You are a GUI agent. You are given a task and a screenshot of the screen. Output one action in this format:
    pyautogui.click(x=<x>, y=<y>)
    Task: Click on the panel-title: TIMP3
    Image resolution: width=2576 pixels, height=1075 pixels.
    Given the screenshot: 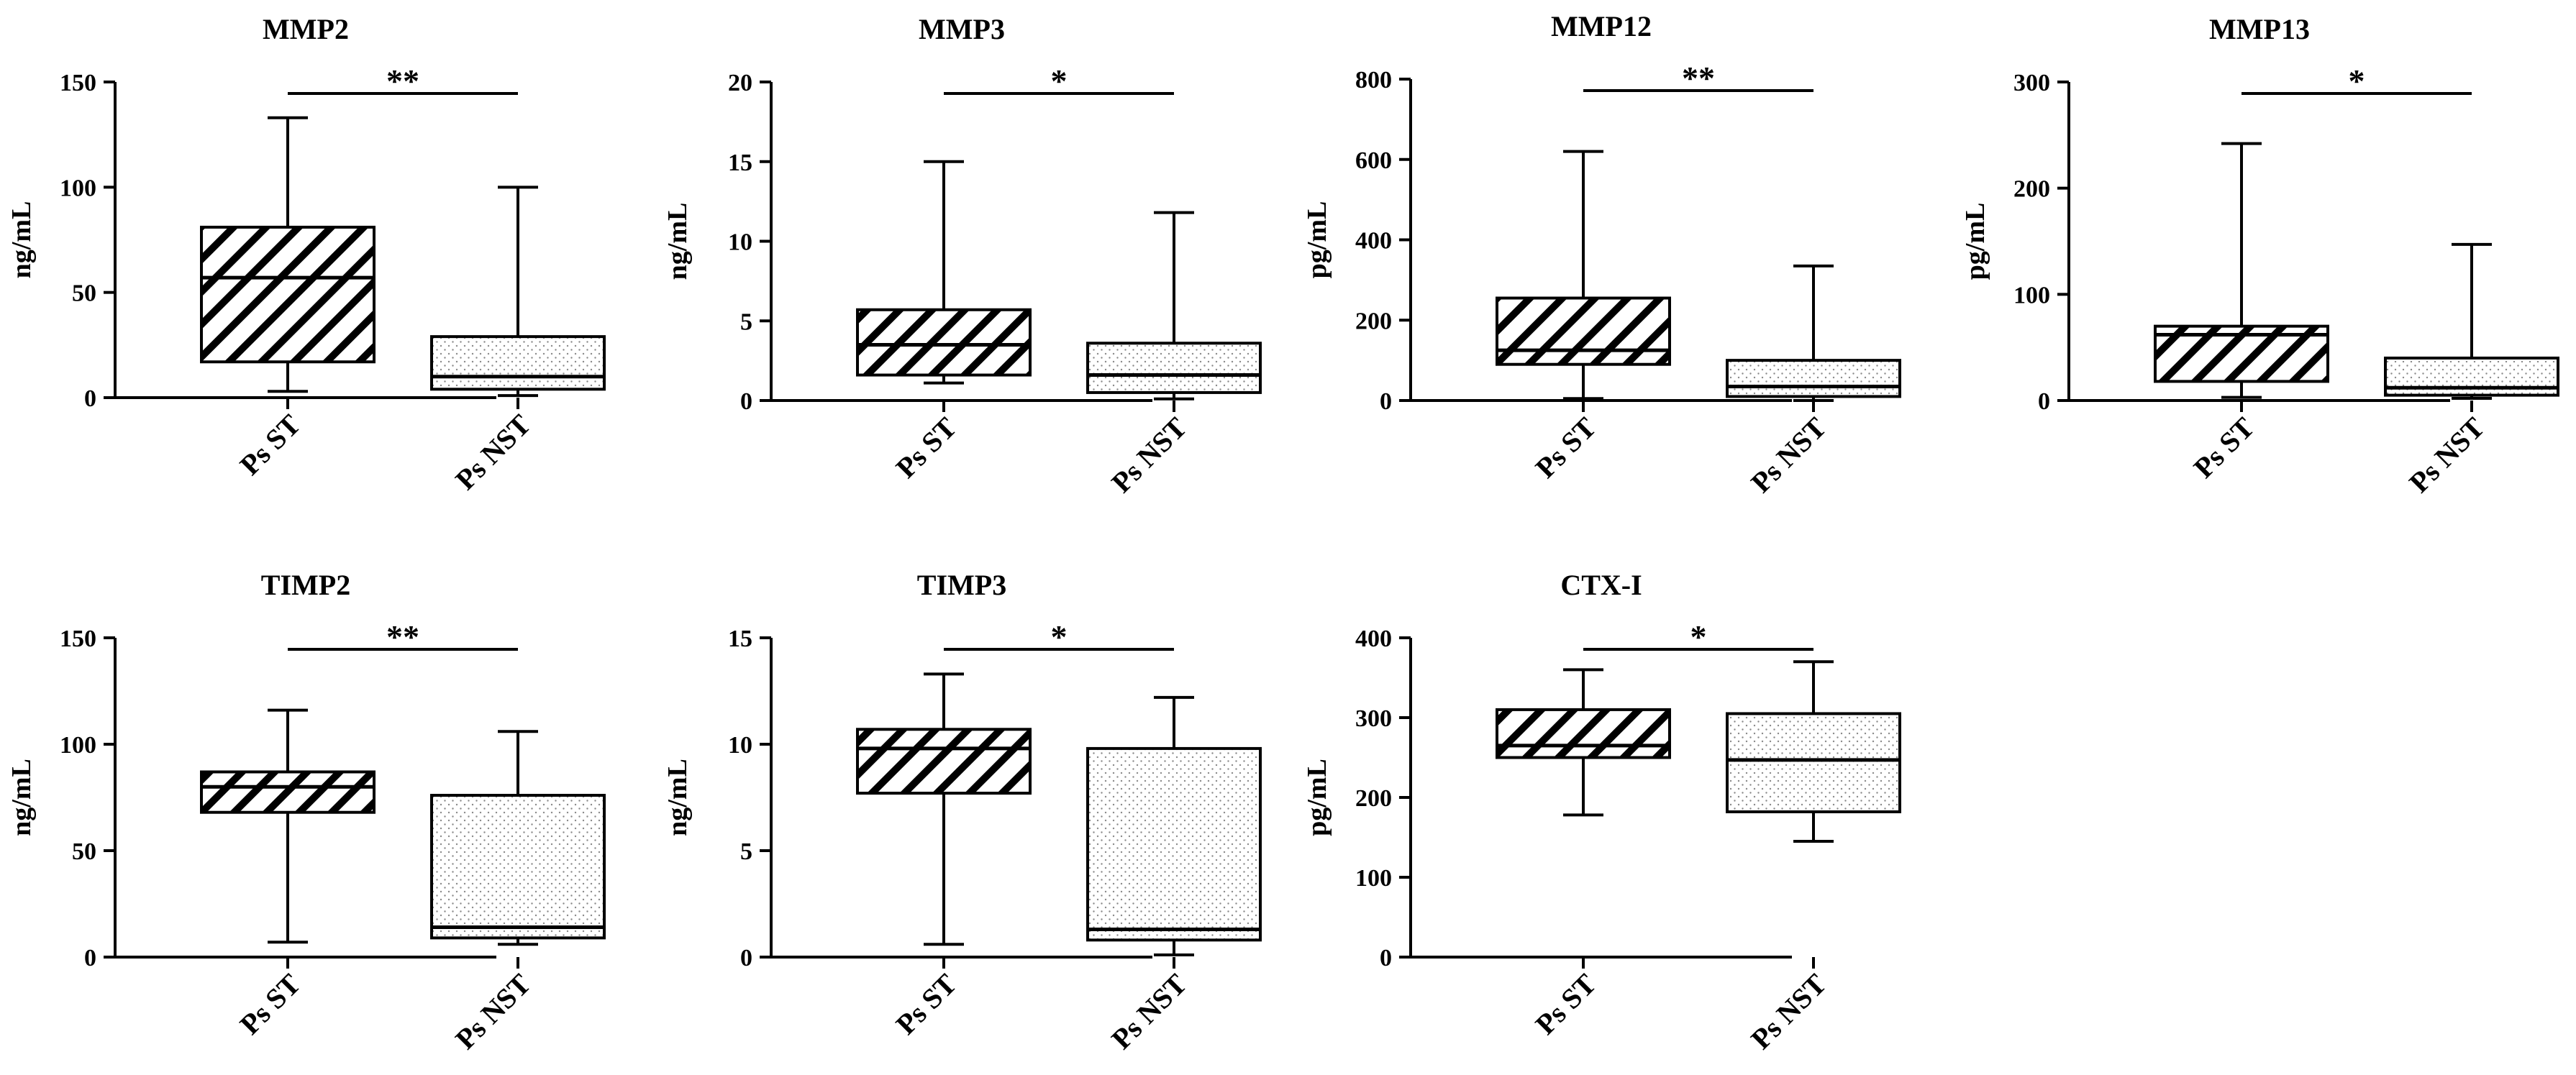 What is the action you would take?
    pyautogui.click(x=962, y=585)
    